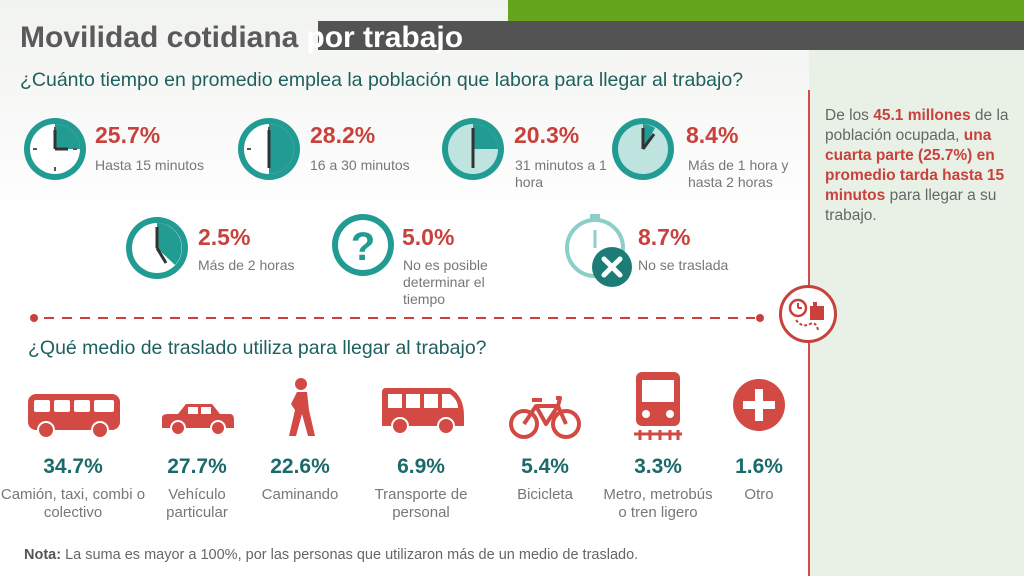 Image resolution: width=1024 pixels, height=576 pixels. I want to click on metro-train-icon, so click(658, 408).